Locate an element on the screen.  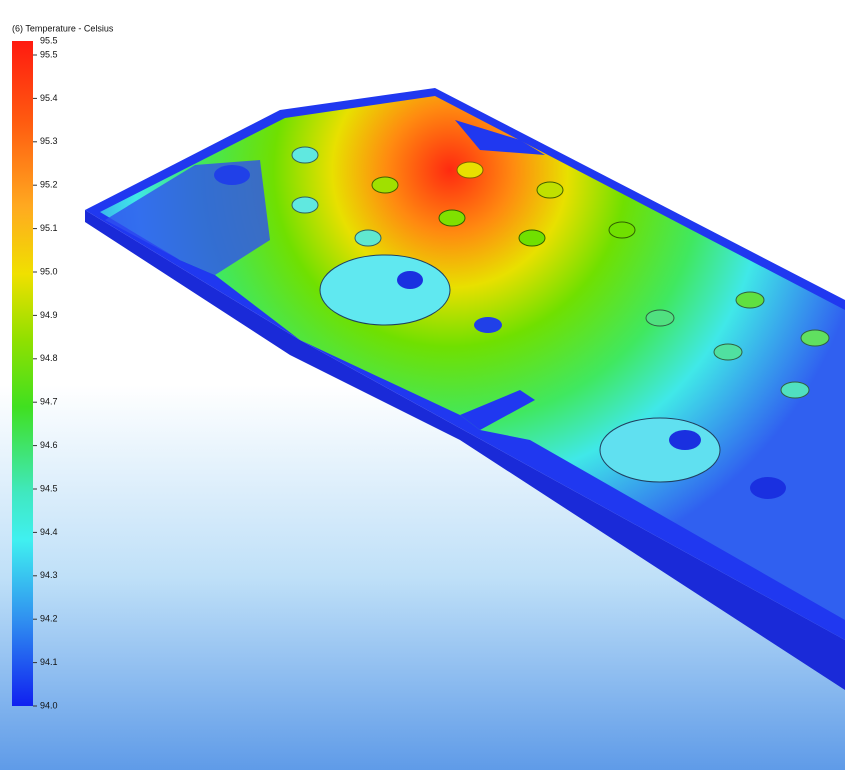
tick-label: 95.1 is located at coordinates (49, 228).